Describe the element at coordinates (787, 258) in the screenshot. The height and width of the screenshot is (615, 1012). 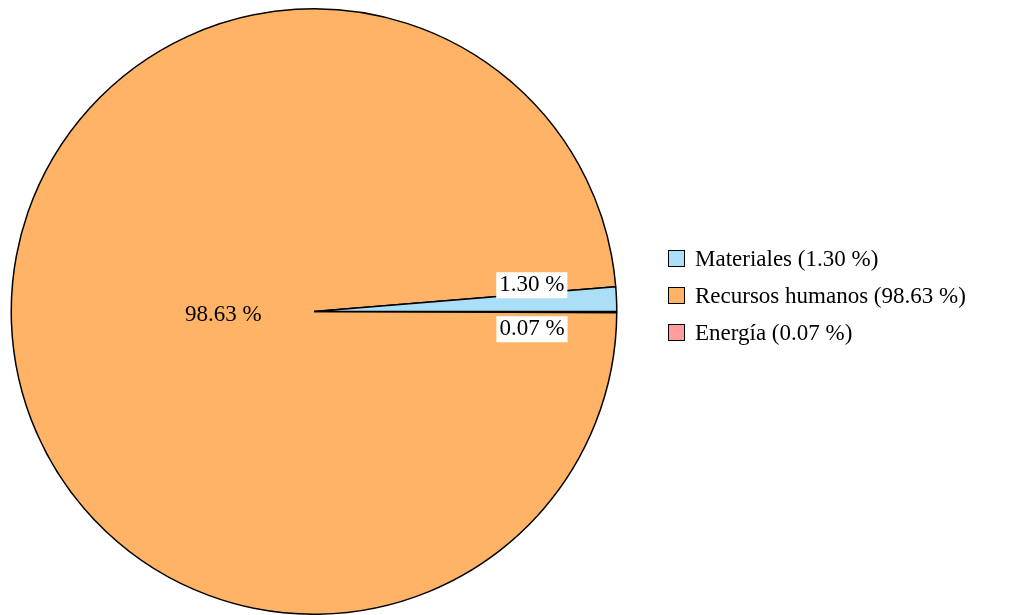
I see `legend-label: Materiales (1.30 %)` at that location.